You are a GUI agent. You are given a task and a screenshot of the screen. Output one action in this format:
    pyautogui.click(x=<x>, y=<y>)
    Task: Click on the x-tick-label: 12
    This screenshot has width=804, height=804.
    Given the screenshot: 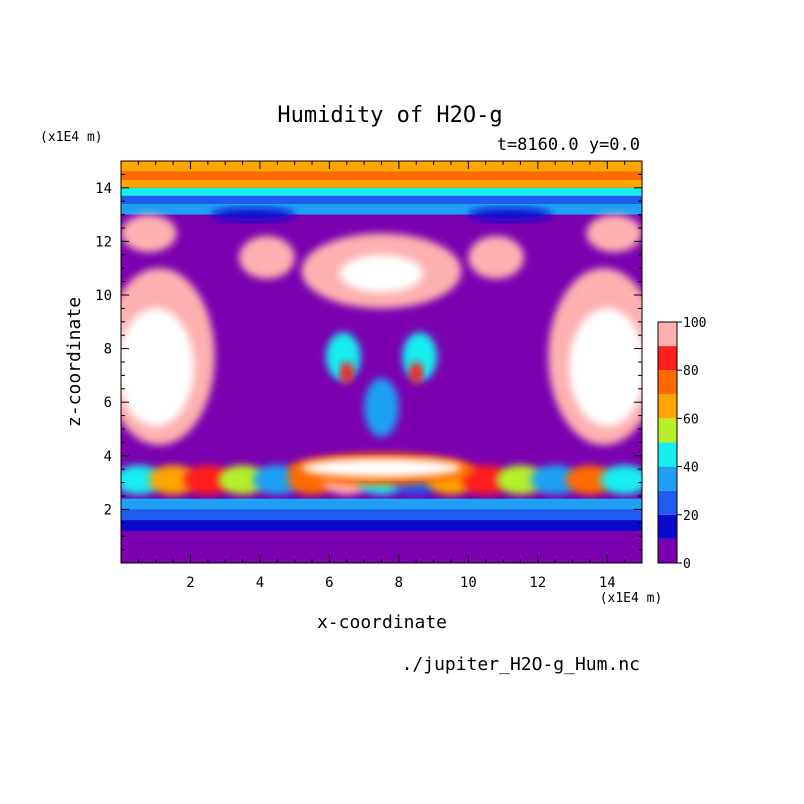 What is the action you would take?
    pyautogui.click(x=537, y=583)
    